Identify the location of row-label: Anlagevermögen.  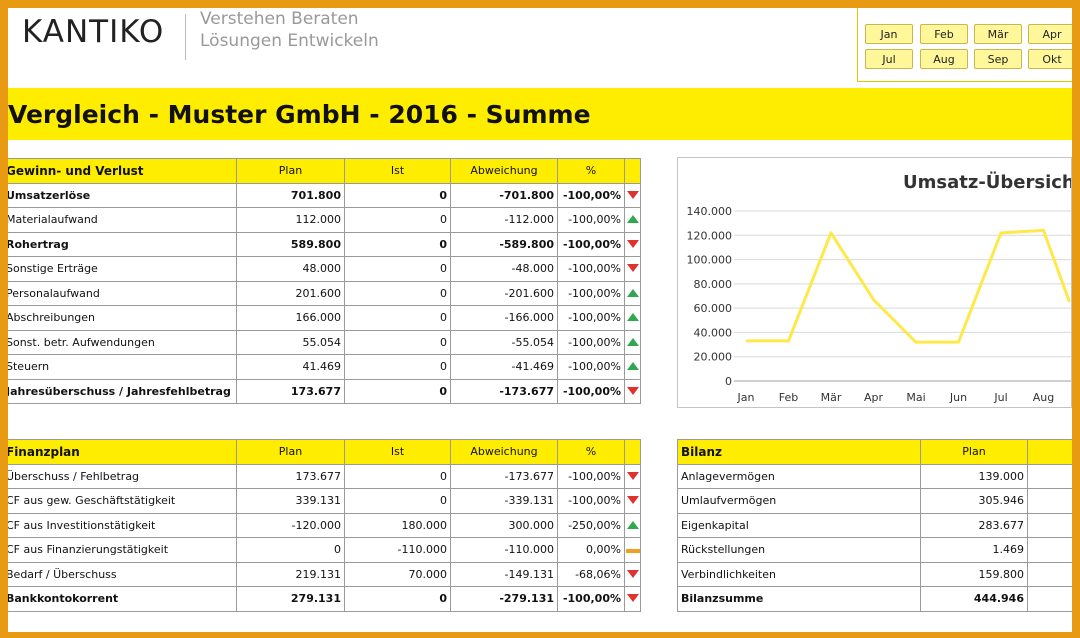
(799, 476).